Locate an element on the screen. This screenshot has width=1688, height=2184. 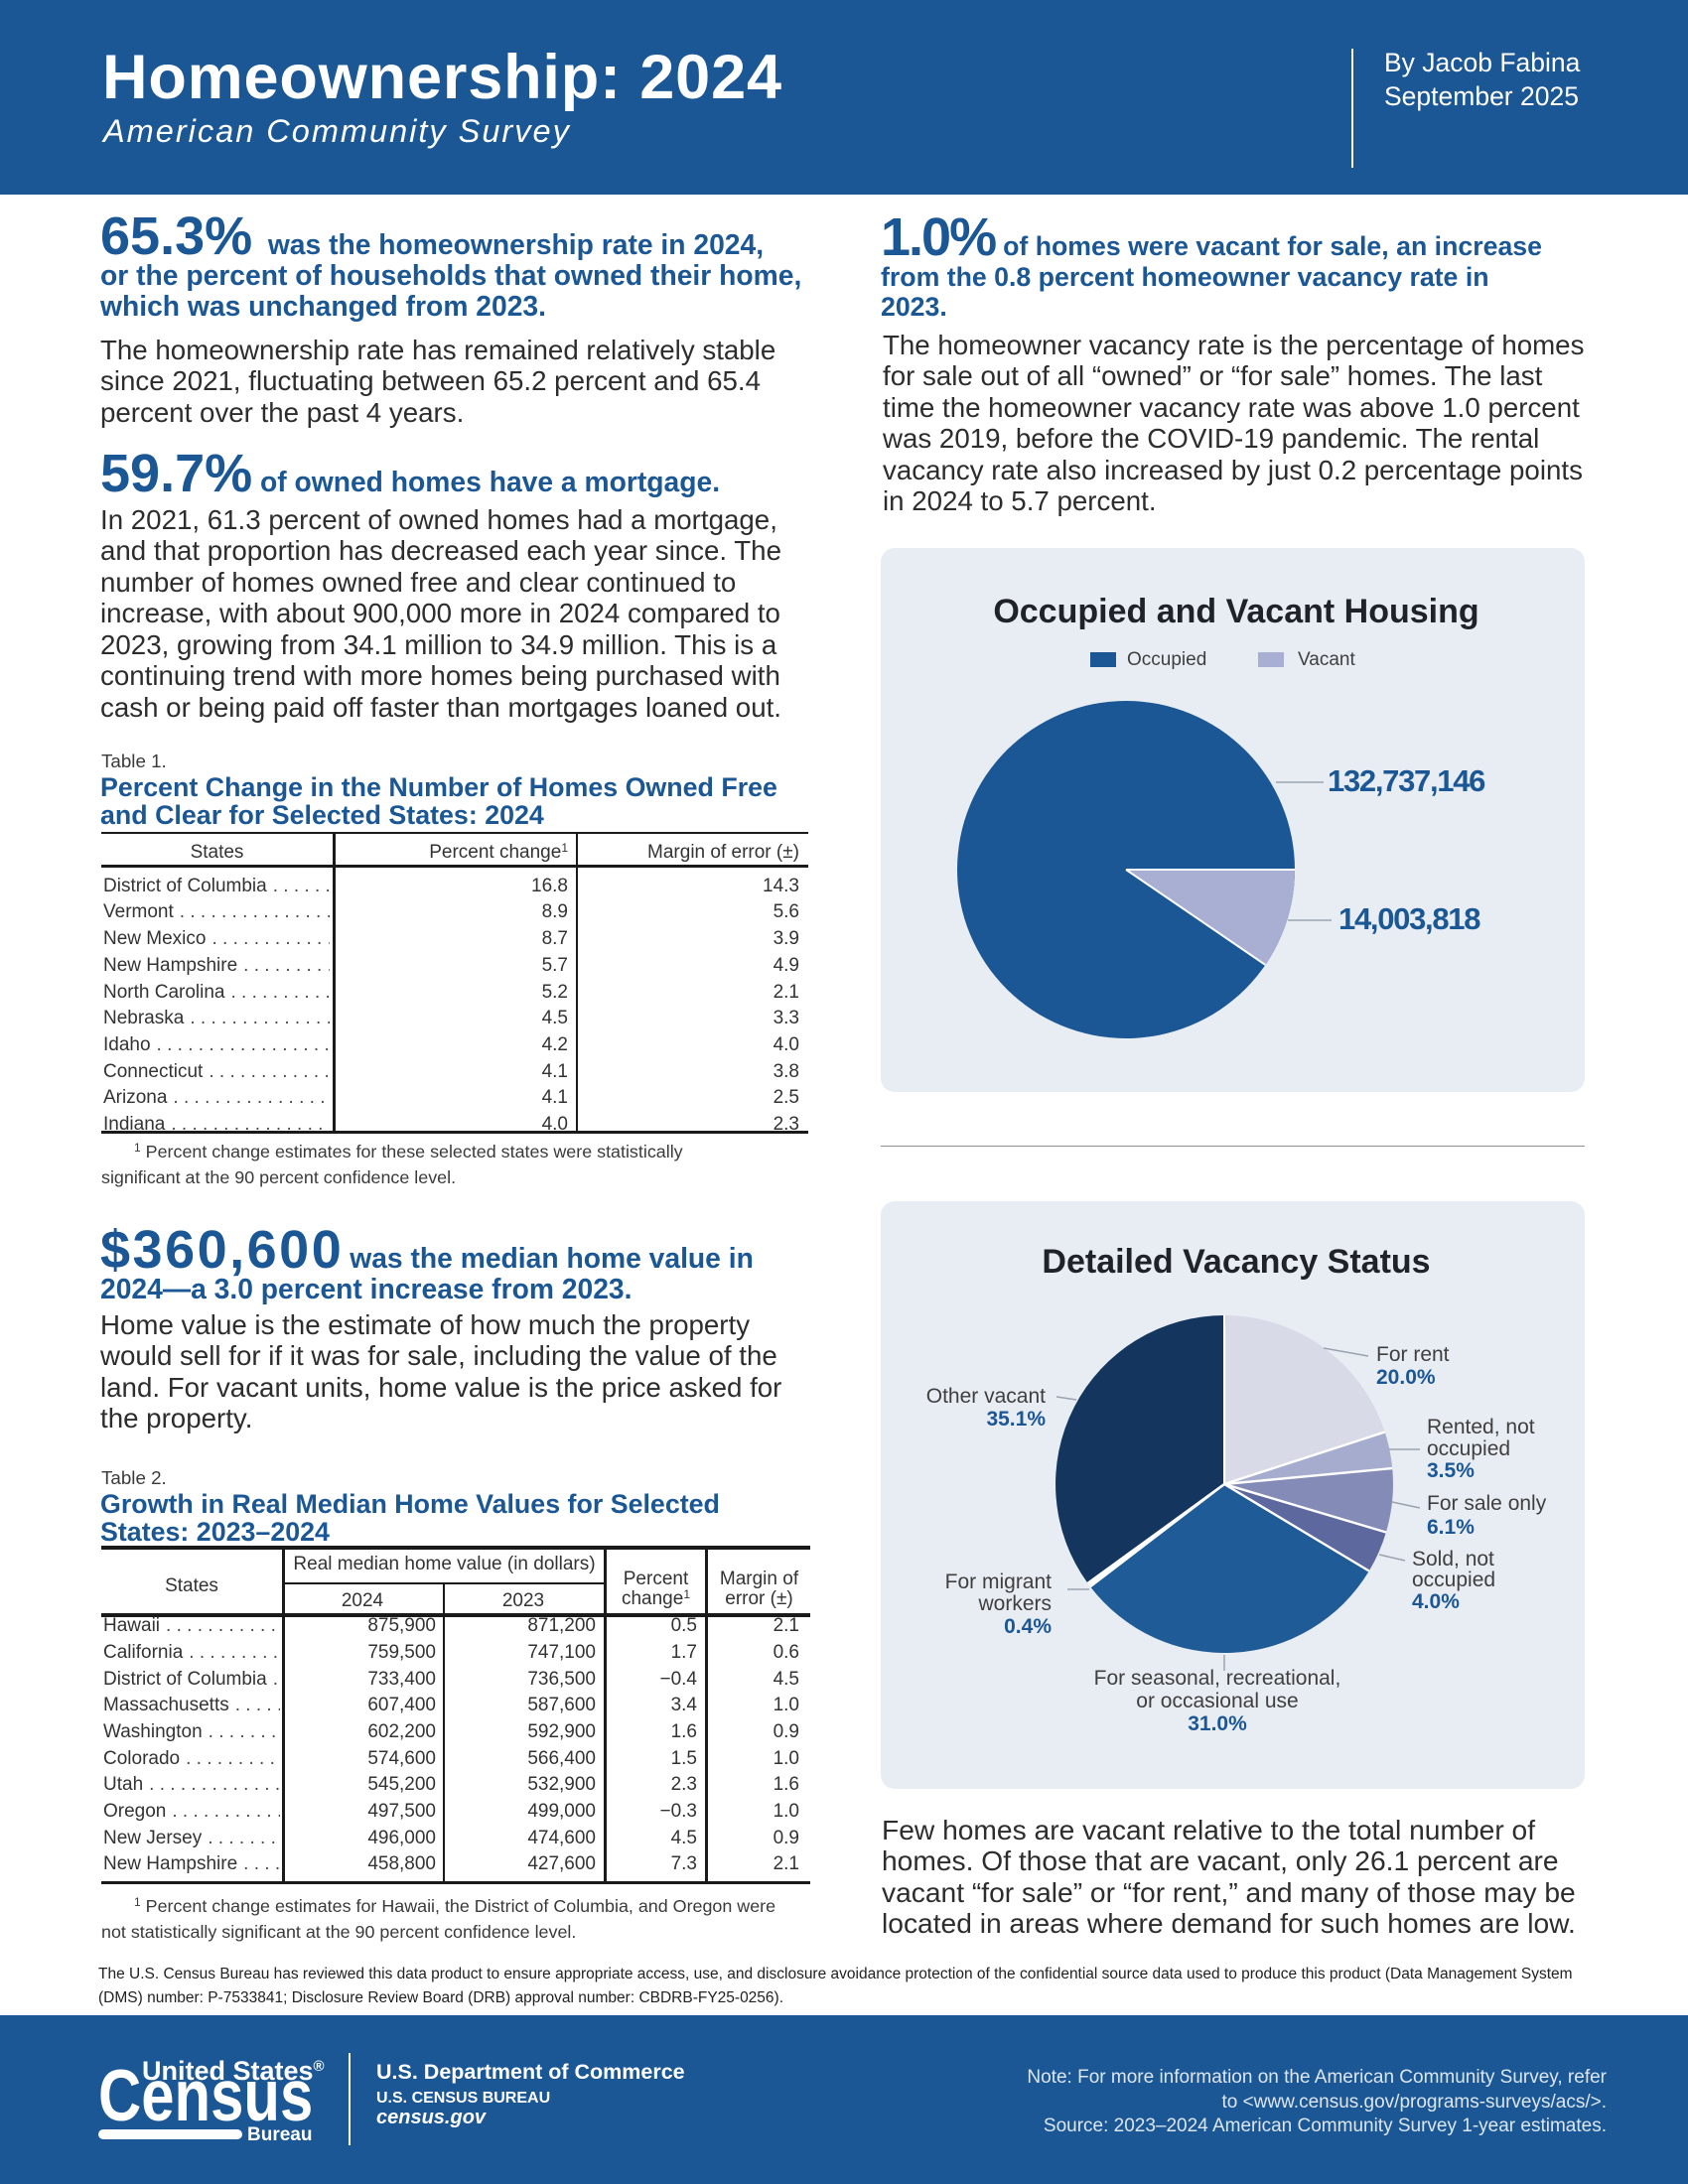
svg-text: 31.0% is located at coordinates (1217, 1723).